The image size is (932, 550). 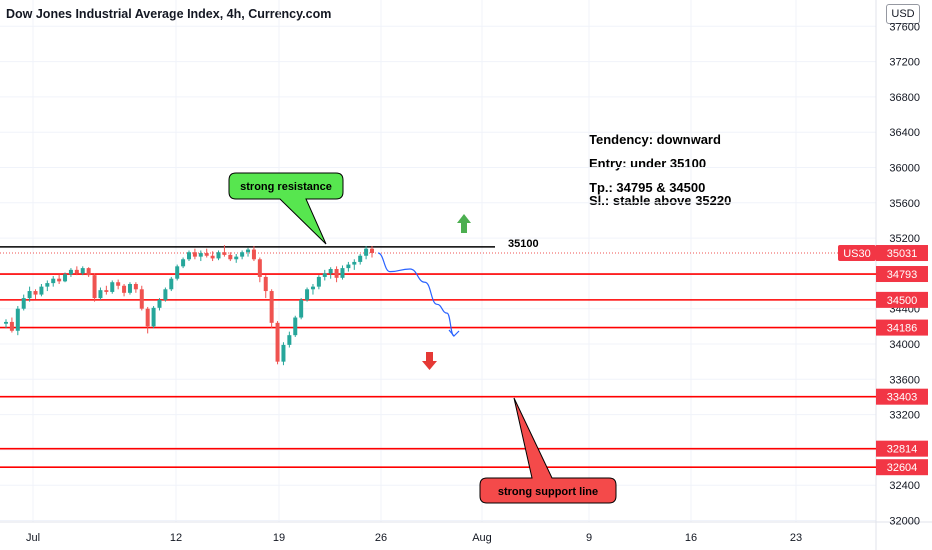 What do you see at coordinates (414, 538) in the screenshot?
I see `time-axis: Jul 12 19 26 Aug 9 16 23` at bounding box center [414, 538].